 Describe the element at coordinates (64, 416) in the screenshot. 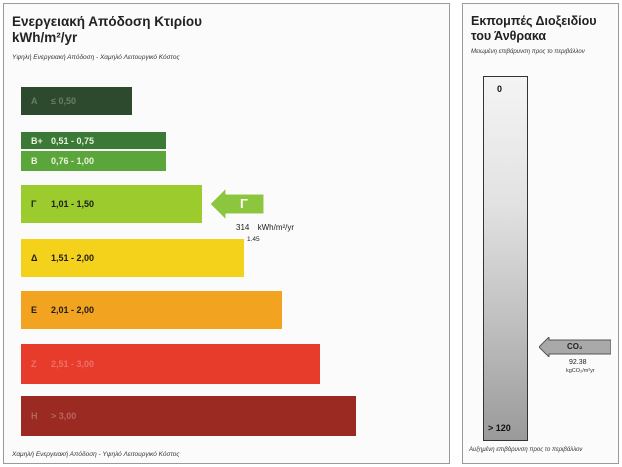

I see `band-range: > 3,00` at that location.